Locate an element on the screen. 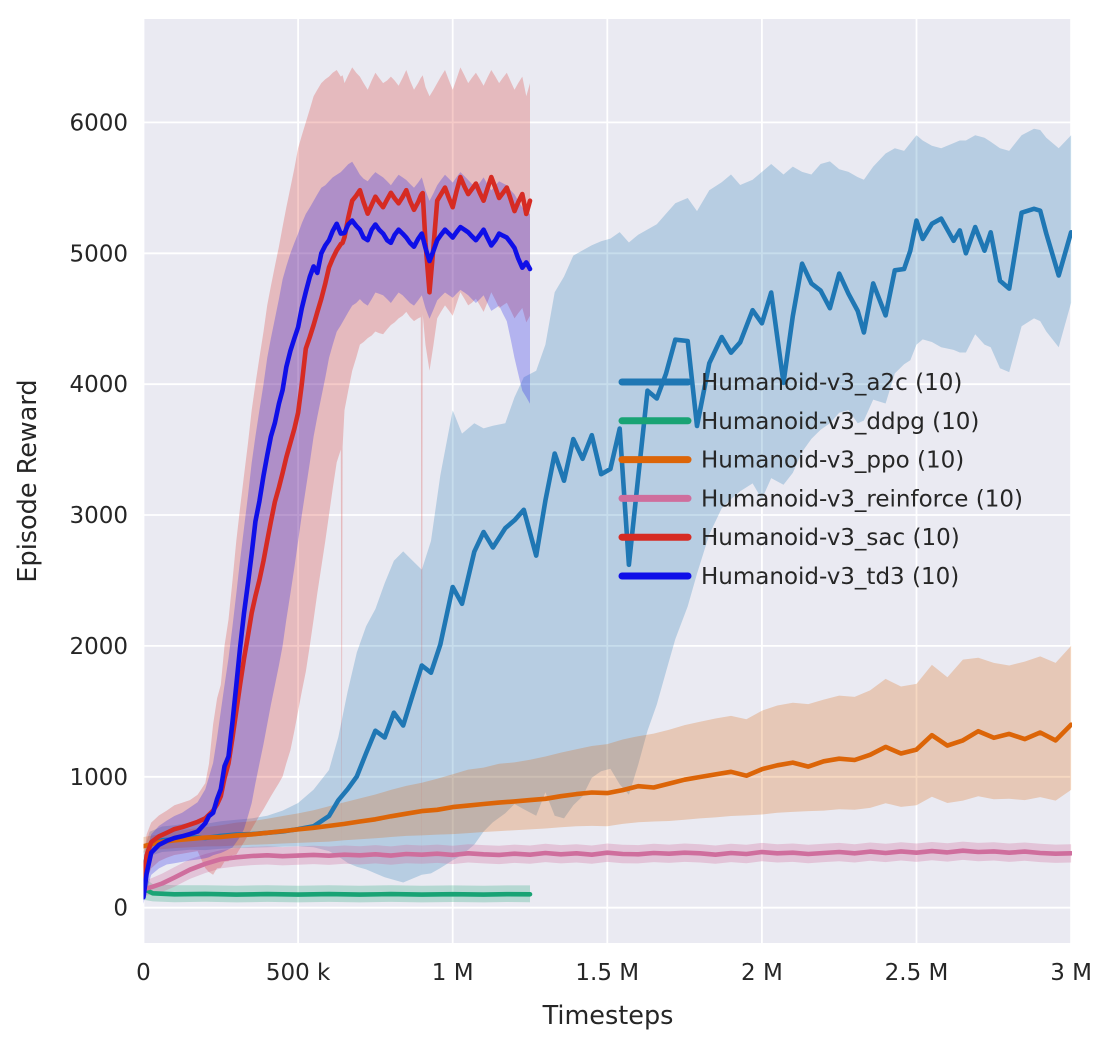 The image size is (1114, 1049). x-tick-label-0: 0 is located at coordinates (143, 973).